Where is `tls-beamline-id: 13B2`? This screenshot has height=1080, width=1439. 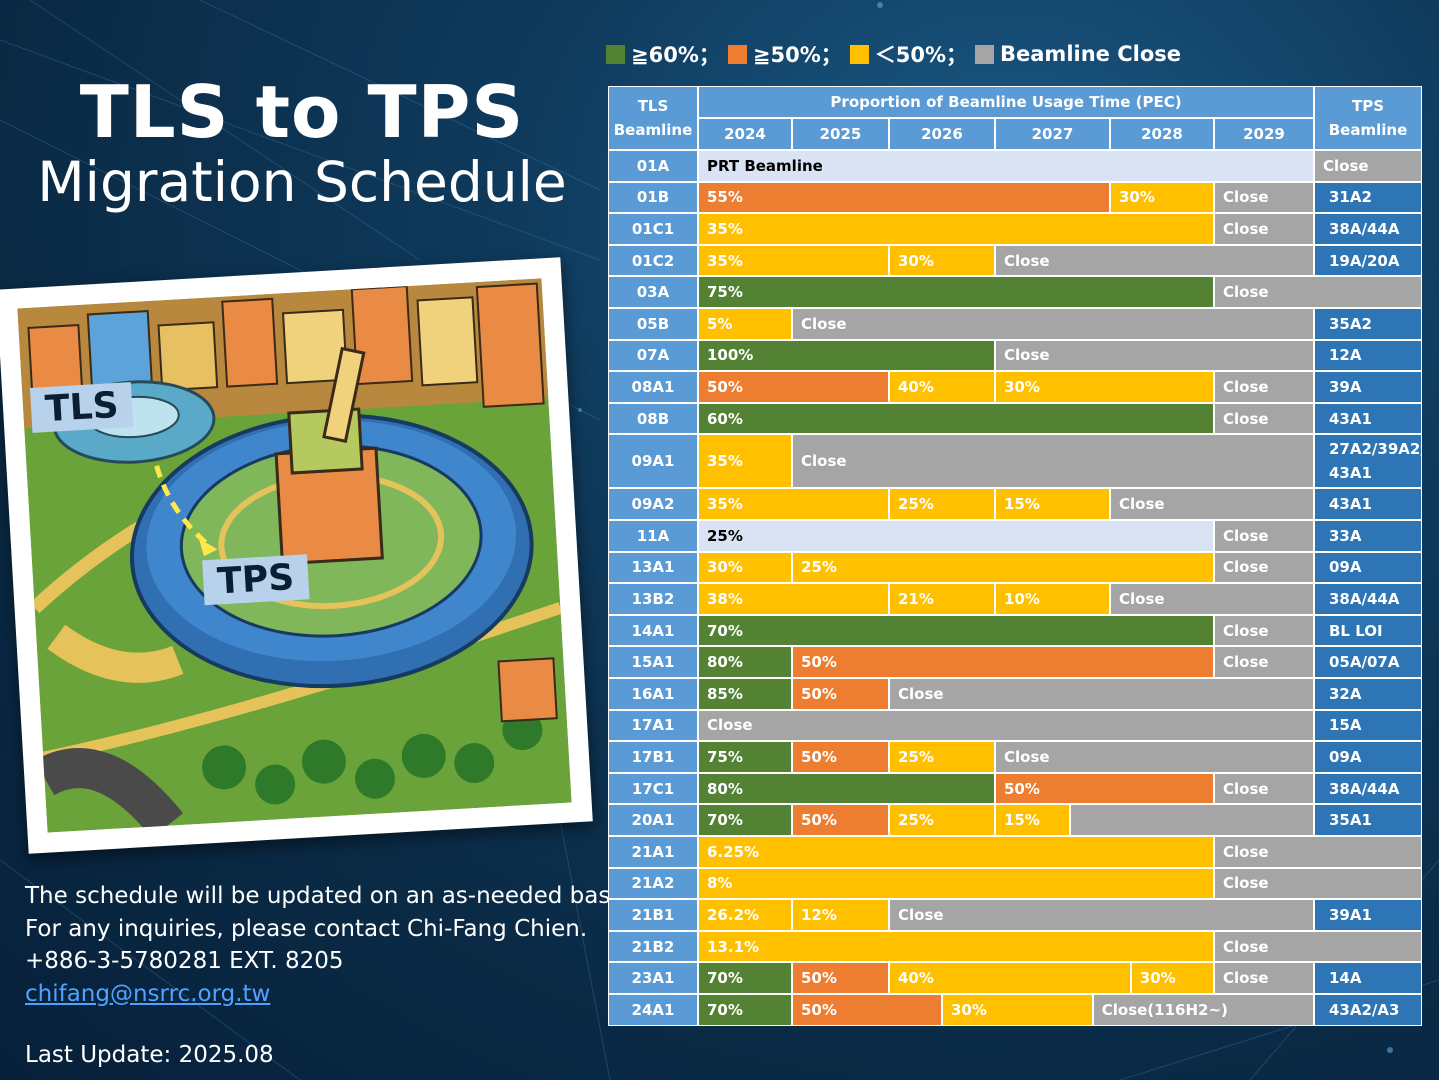
tls-beamline-id: 13B2 is located at coordinates (653, 599).